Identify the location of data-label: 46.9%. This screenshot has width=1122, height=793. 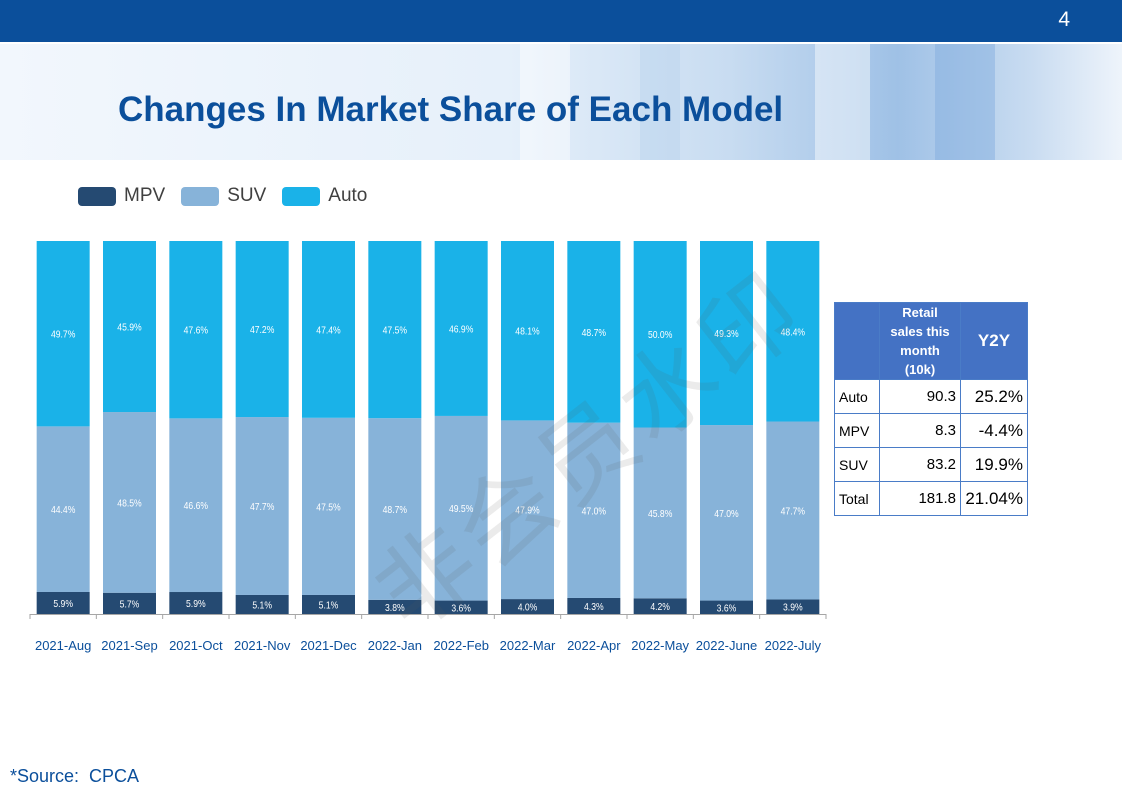
(461, 330).